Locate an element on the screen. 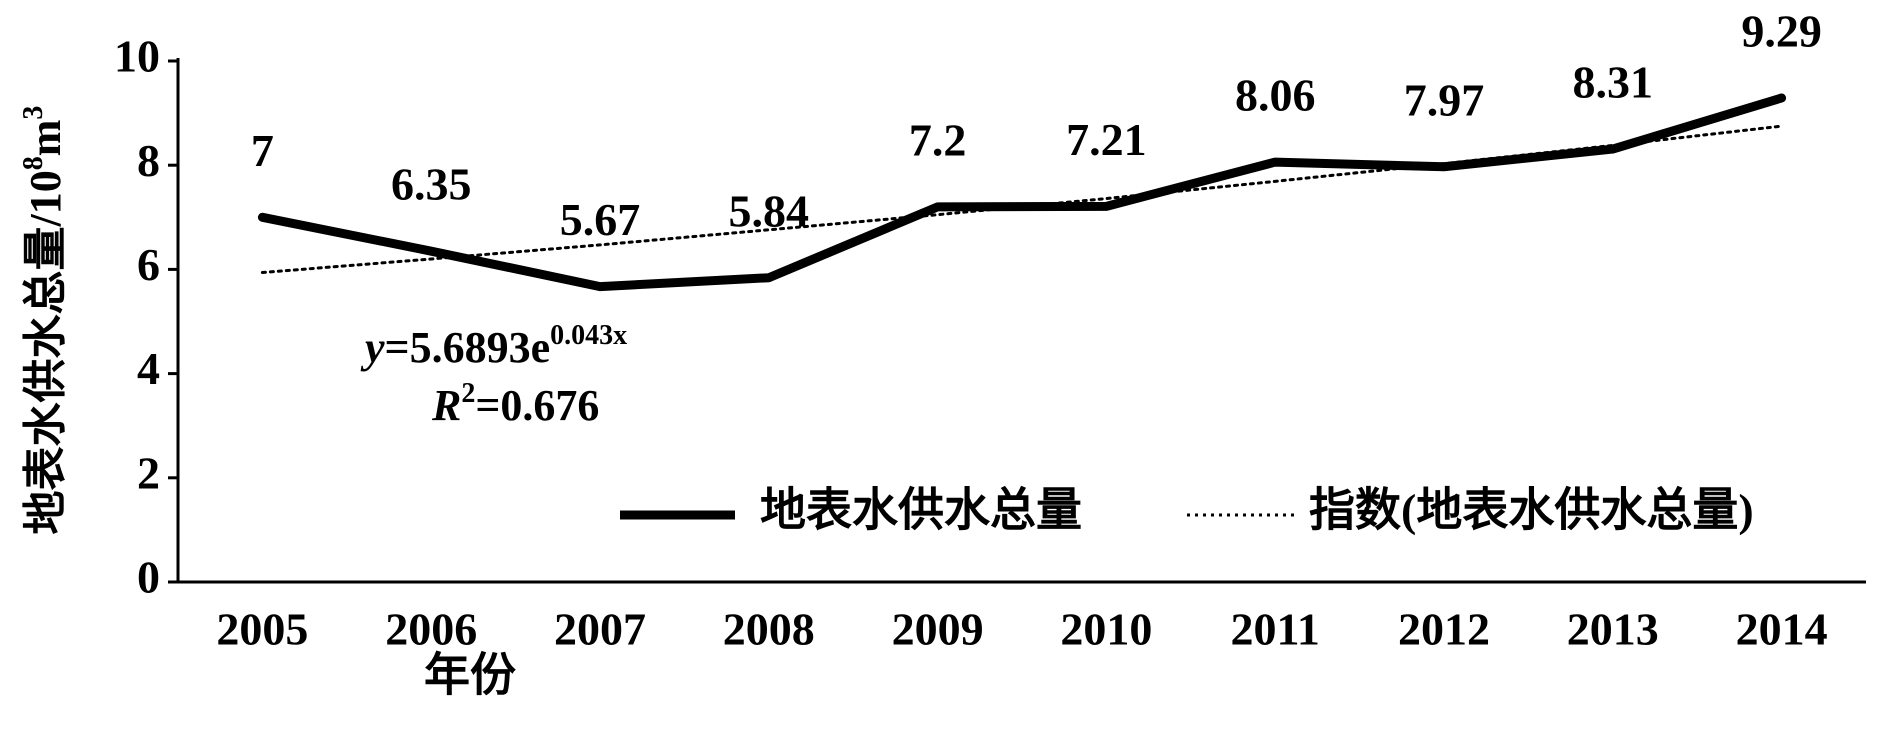 The width and height of the screenshot is (1890, 735). y-axis-label: 地表水供水总量/108m3 is located at coordinates (44, 320).